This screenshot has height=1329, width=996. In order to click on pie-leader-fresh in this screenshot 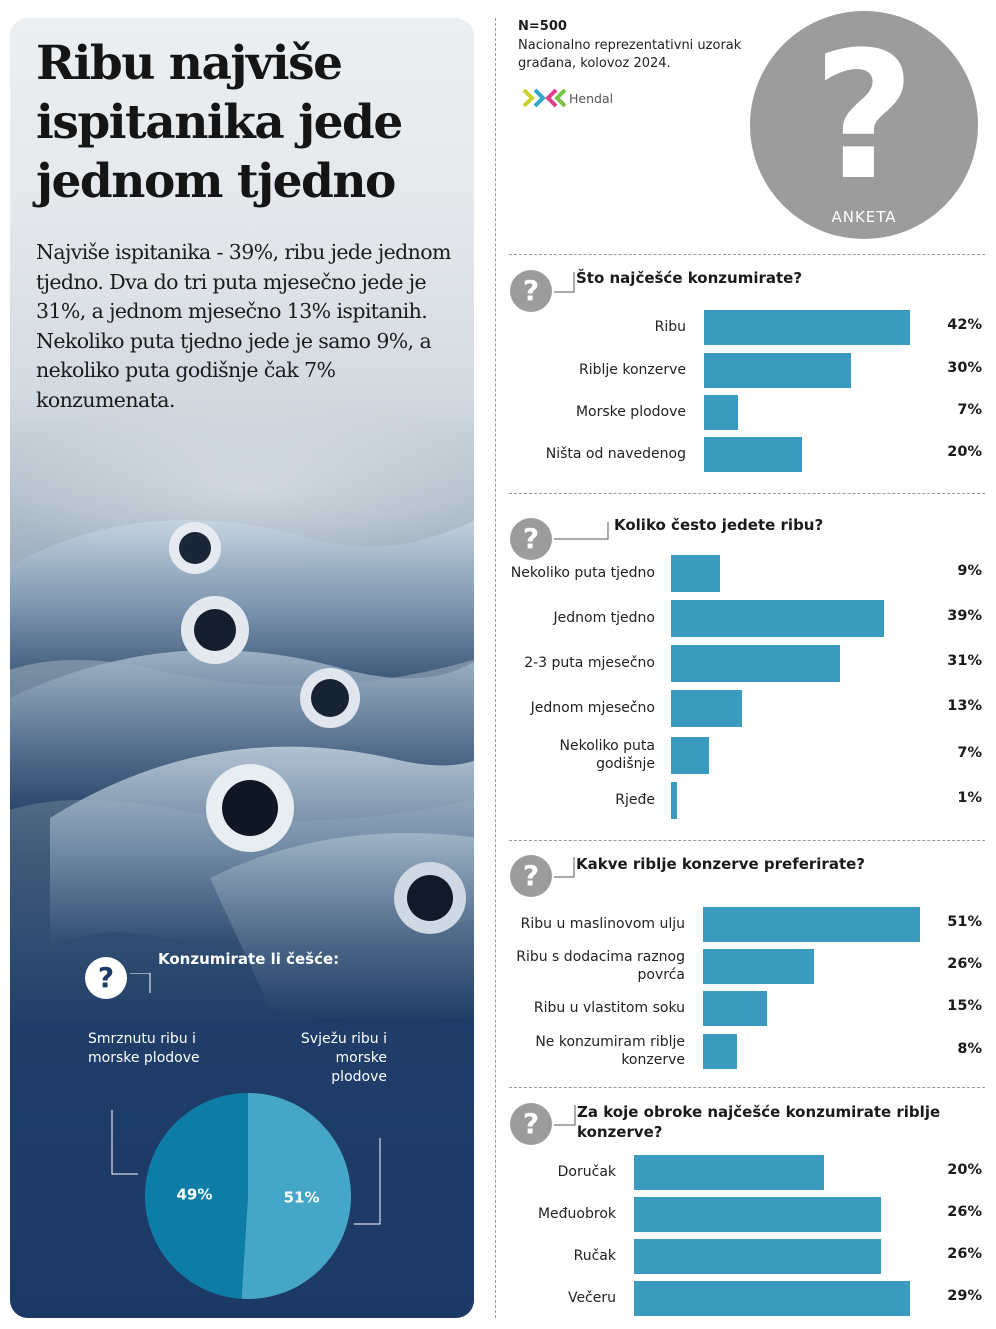, I will do `click(367, 1181)`.